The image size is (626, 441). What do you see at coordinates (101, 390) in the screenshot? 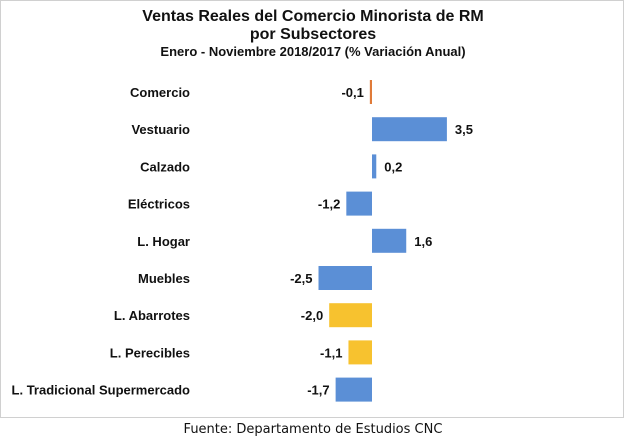
I see `category-label: L. Tradicional Supermercado` at bounding box center [101, 390].